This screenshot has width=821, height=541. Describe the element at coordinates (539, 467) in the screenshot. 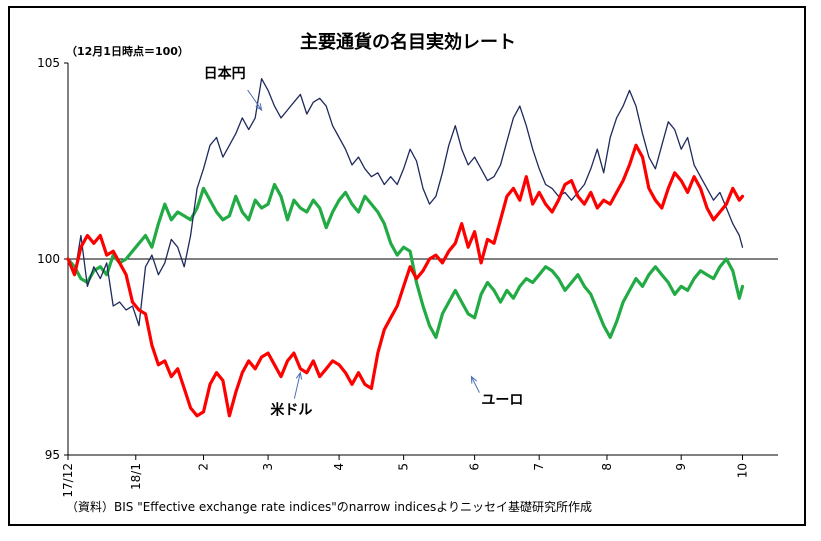

I see `x-tick-label: 7` at that location.